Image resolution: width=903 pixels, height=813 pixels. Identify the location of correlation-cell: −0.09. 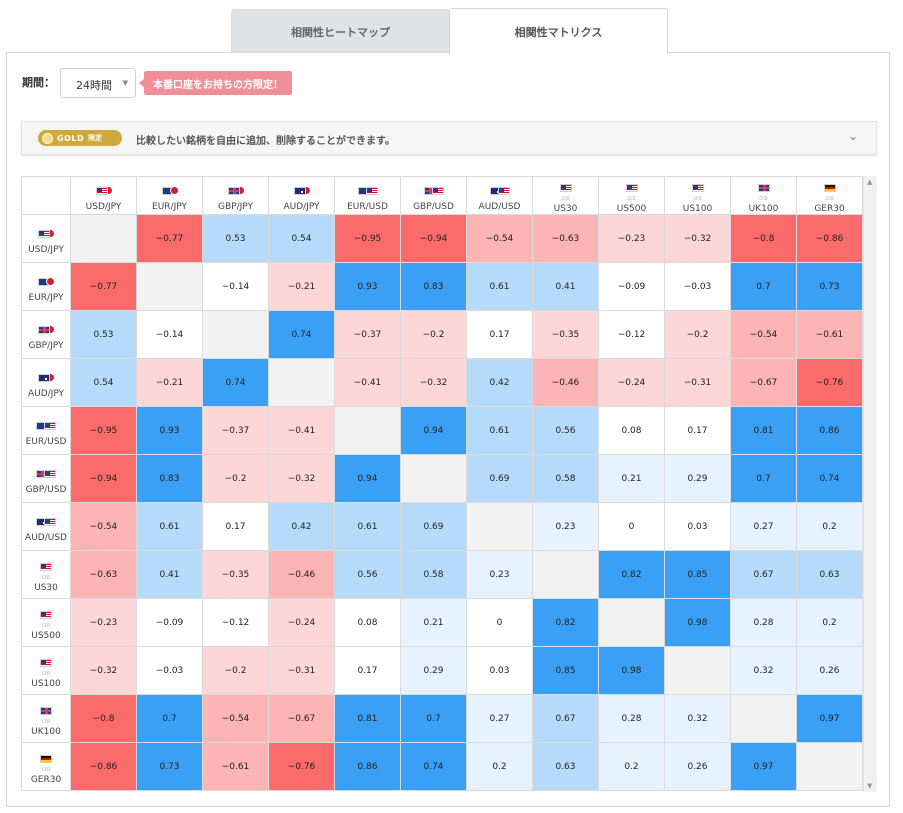
(169, 622).